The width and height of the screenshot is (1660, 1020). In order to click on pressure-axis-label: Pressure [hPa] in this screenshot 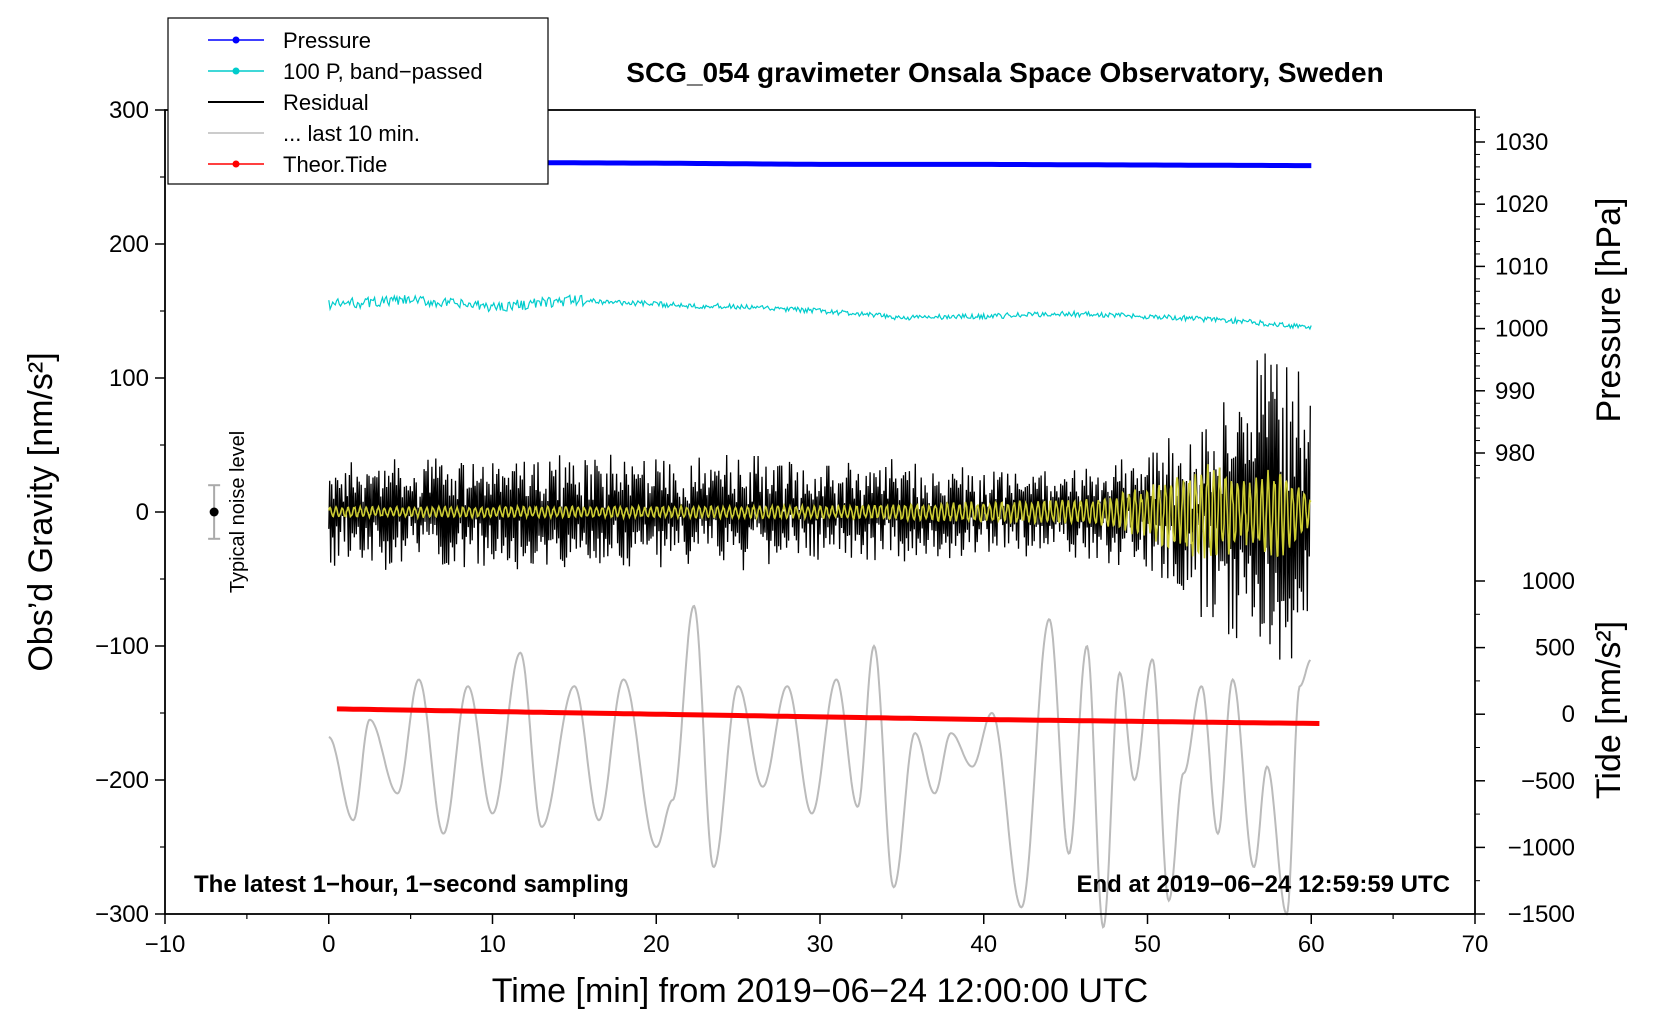, I will do `click(1609, 310)`.